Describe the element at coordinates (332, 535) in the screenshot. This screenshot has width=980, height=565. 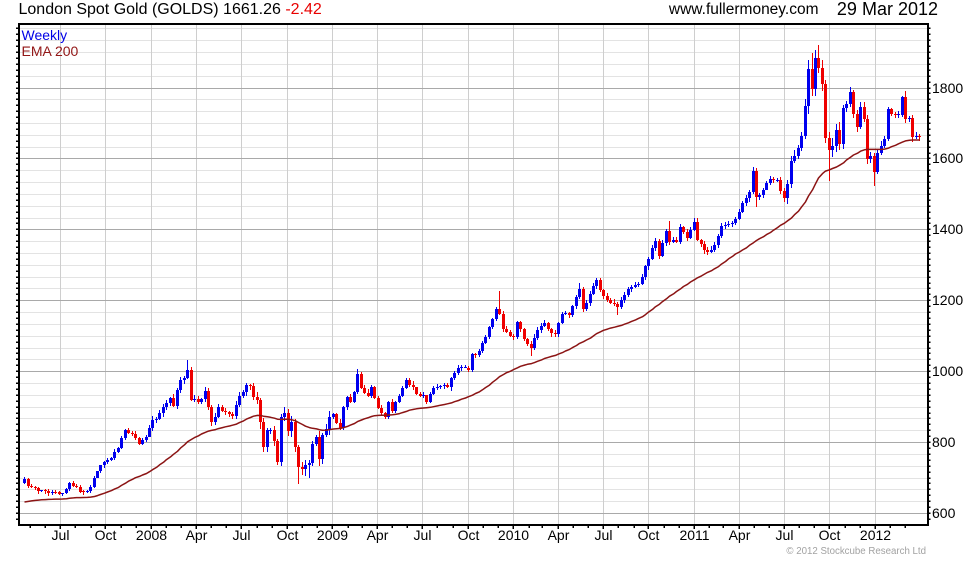
I see `svg-text: 2009` at that location.